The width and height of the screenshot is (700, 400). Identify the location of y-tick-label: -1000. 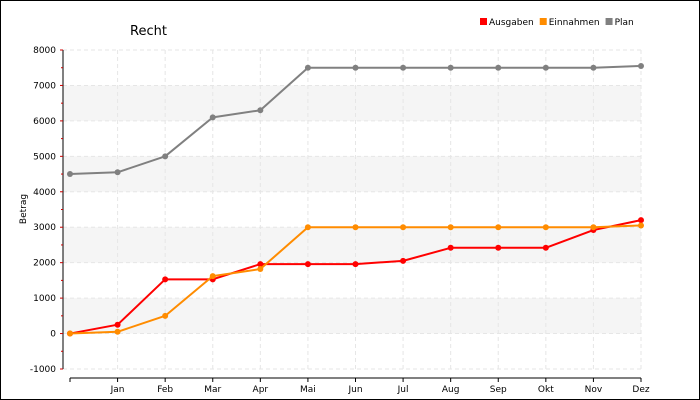
(43, 370).